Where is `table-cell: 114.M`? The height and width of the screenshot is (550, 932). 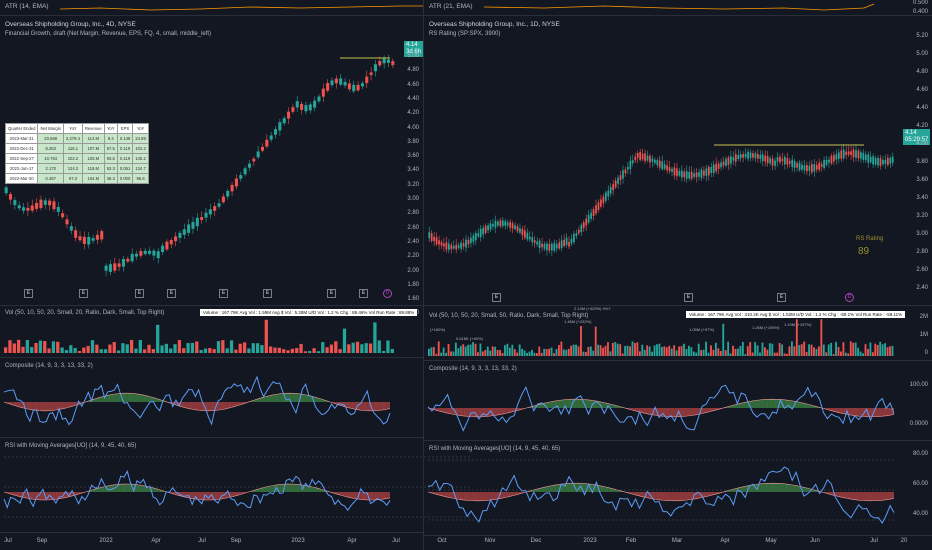
table-cell: 114.M is located at coordinates (93, 138).